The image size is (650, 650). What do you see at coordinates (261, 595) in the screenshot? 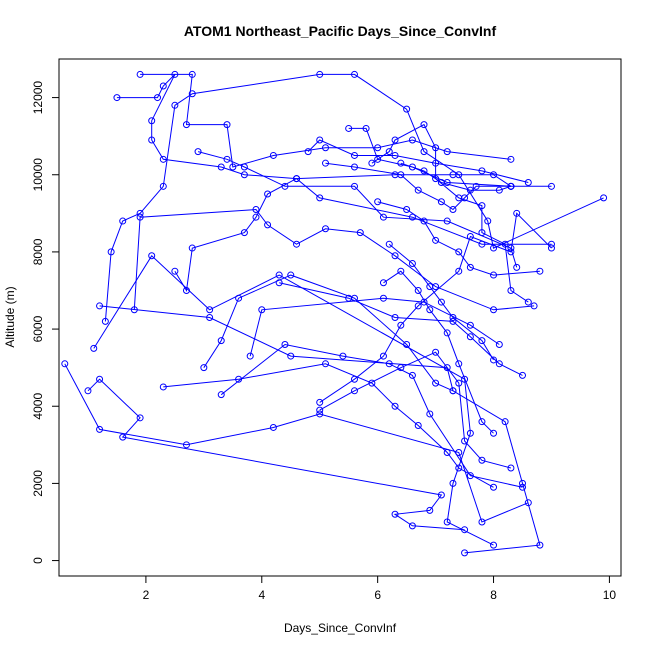
I see `x-tick-label: 4` at bounding box center [261, 595].